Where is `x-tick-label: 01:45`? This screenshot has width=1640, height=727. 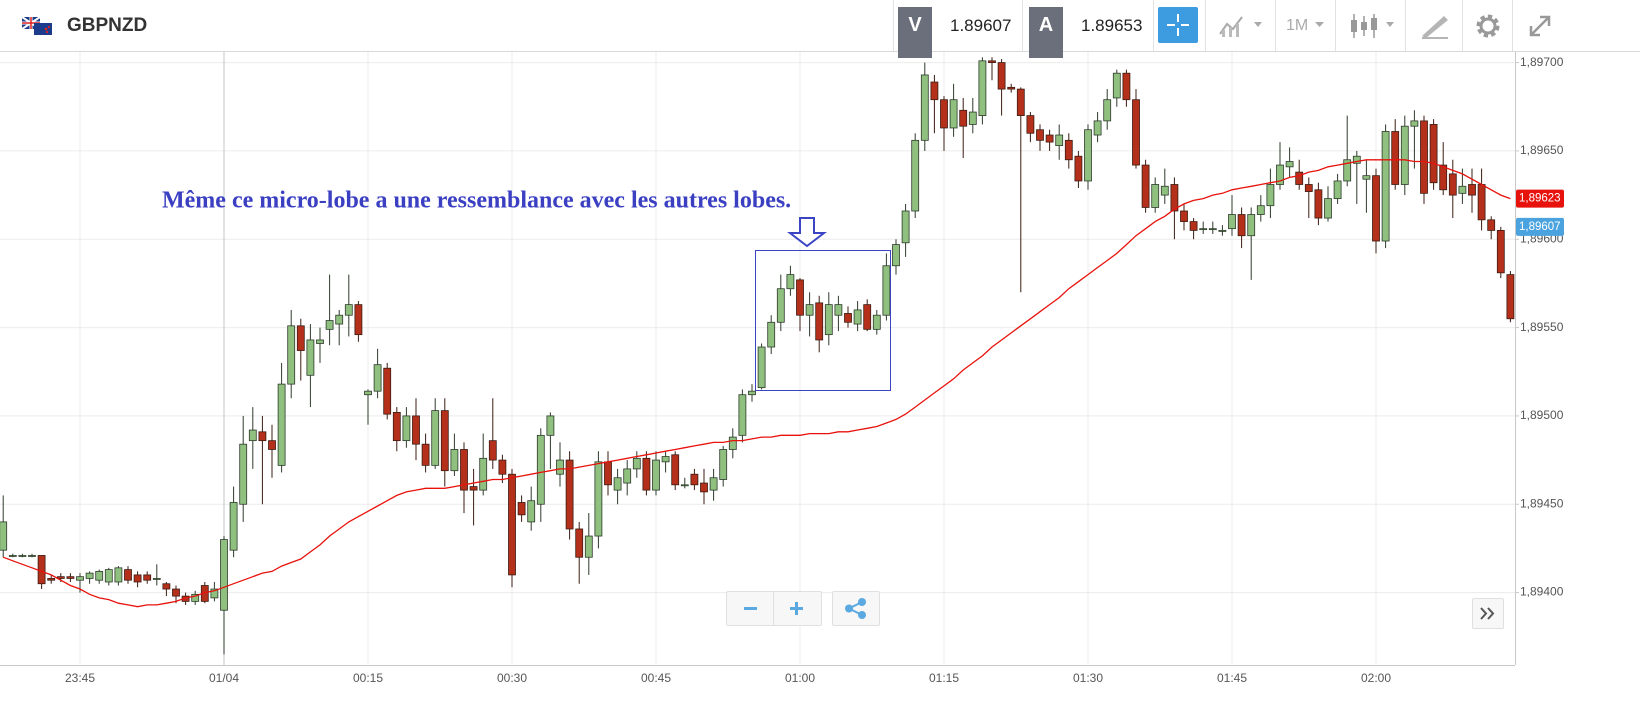 x-tick-label: 01:45 is located at coordinates (1232, 678).